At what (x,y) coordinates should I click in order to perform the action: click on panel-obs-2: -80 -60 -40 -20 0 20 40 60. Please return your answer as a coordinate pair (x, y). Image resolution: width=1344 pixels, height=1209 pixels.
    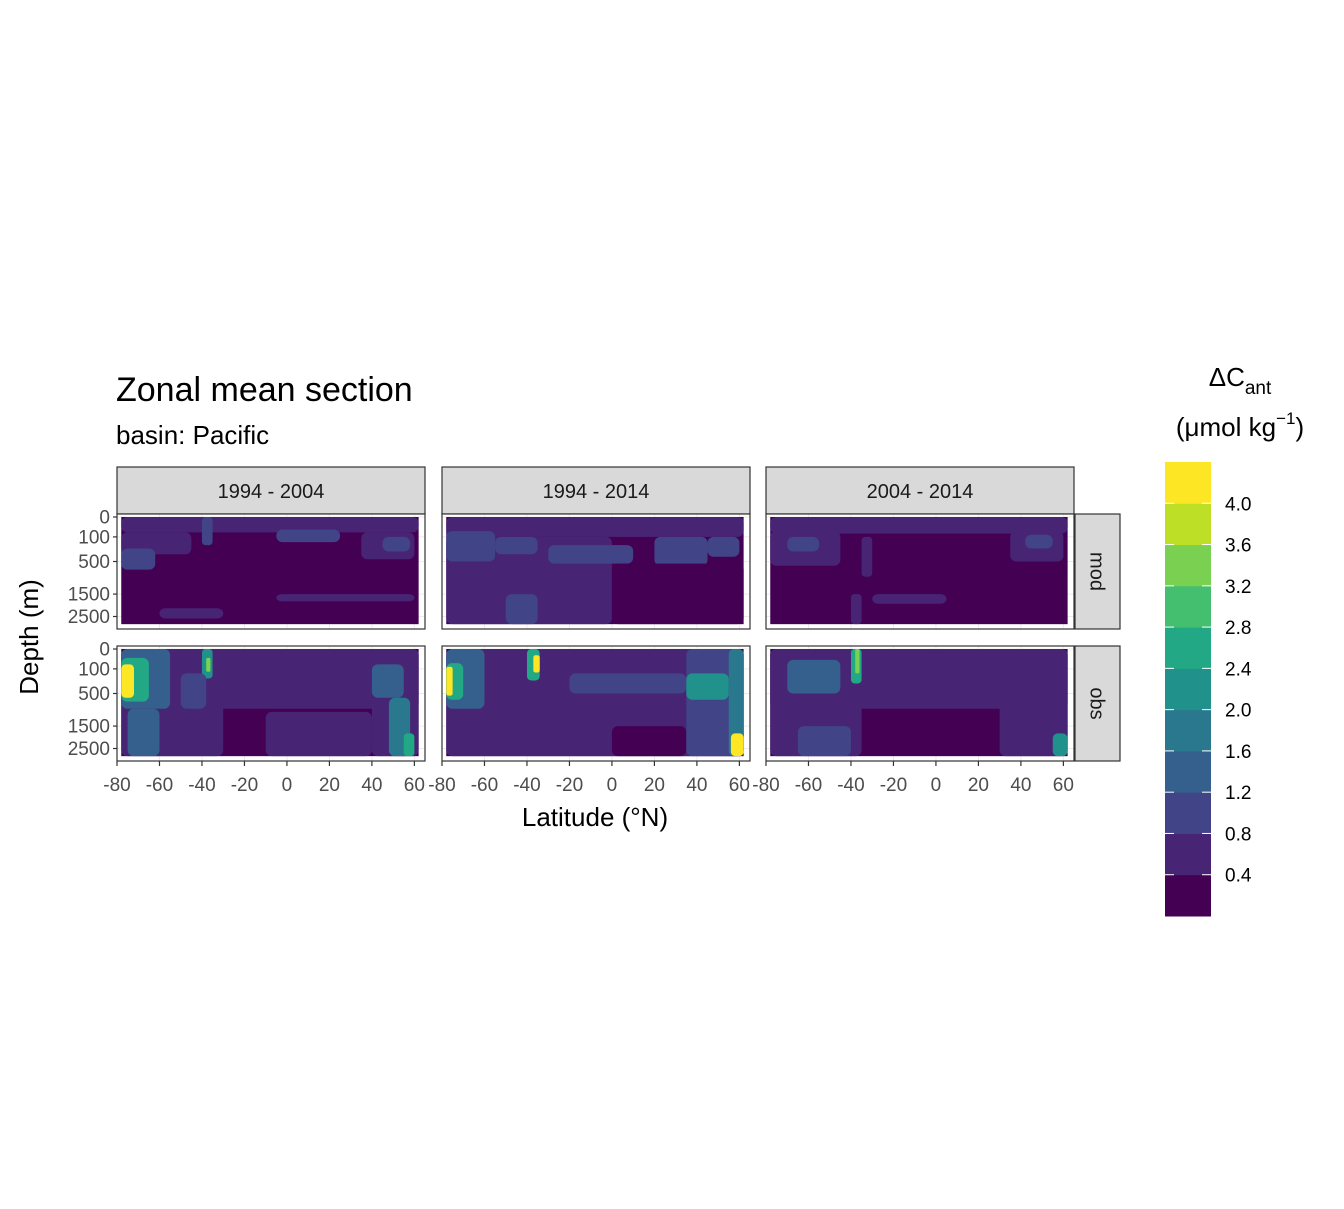
    Looking at the image, I should click on (913, 720).